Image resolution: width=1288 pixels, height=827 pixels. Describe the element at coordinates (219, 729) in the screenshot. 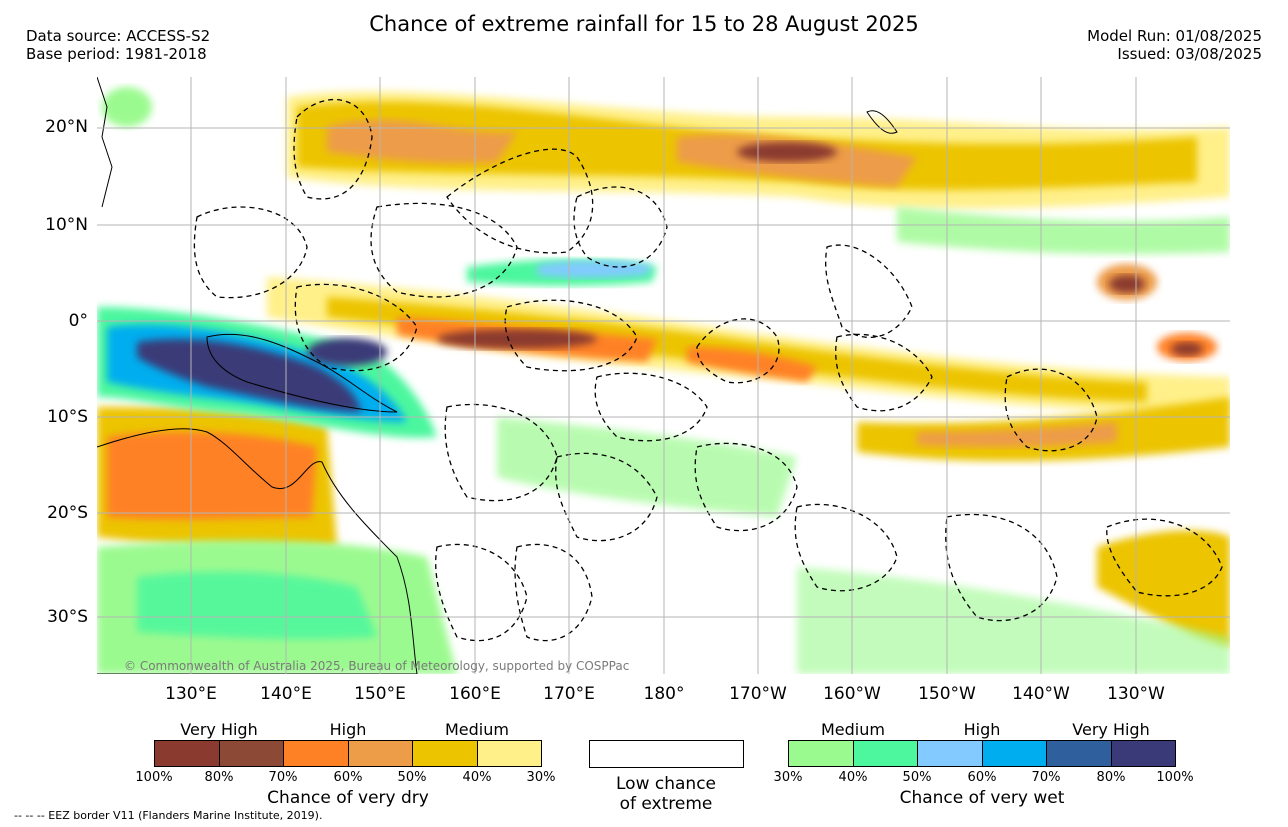

I see `dry-level-very-high: Very High` at that location.